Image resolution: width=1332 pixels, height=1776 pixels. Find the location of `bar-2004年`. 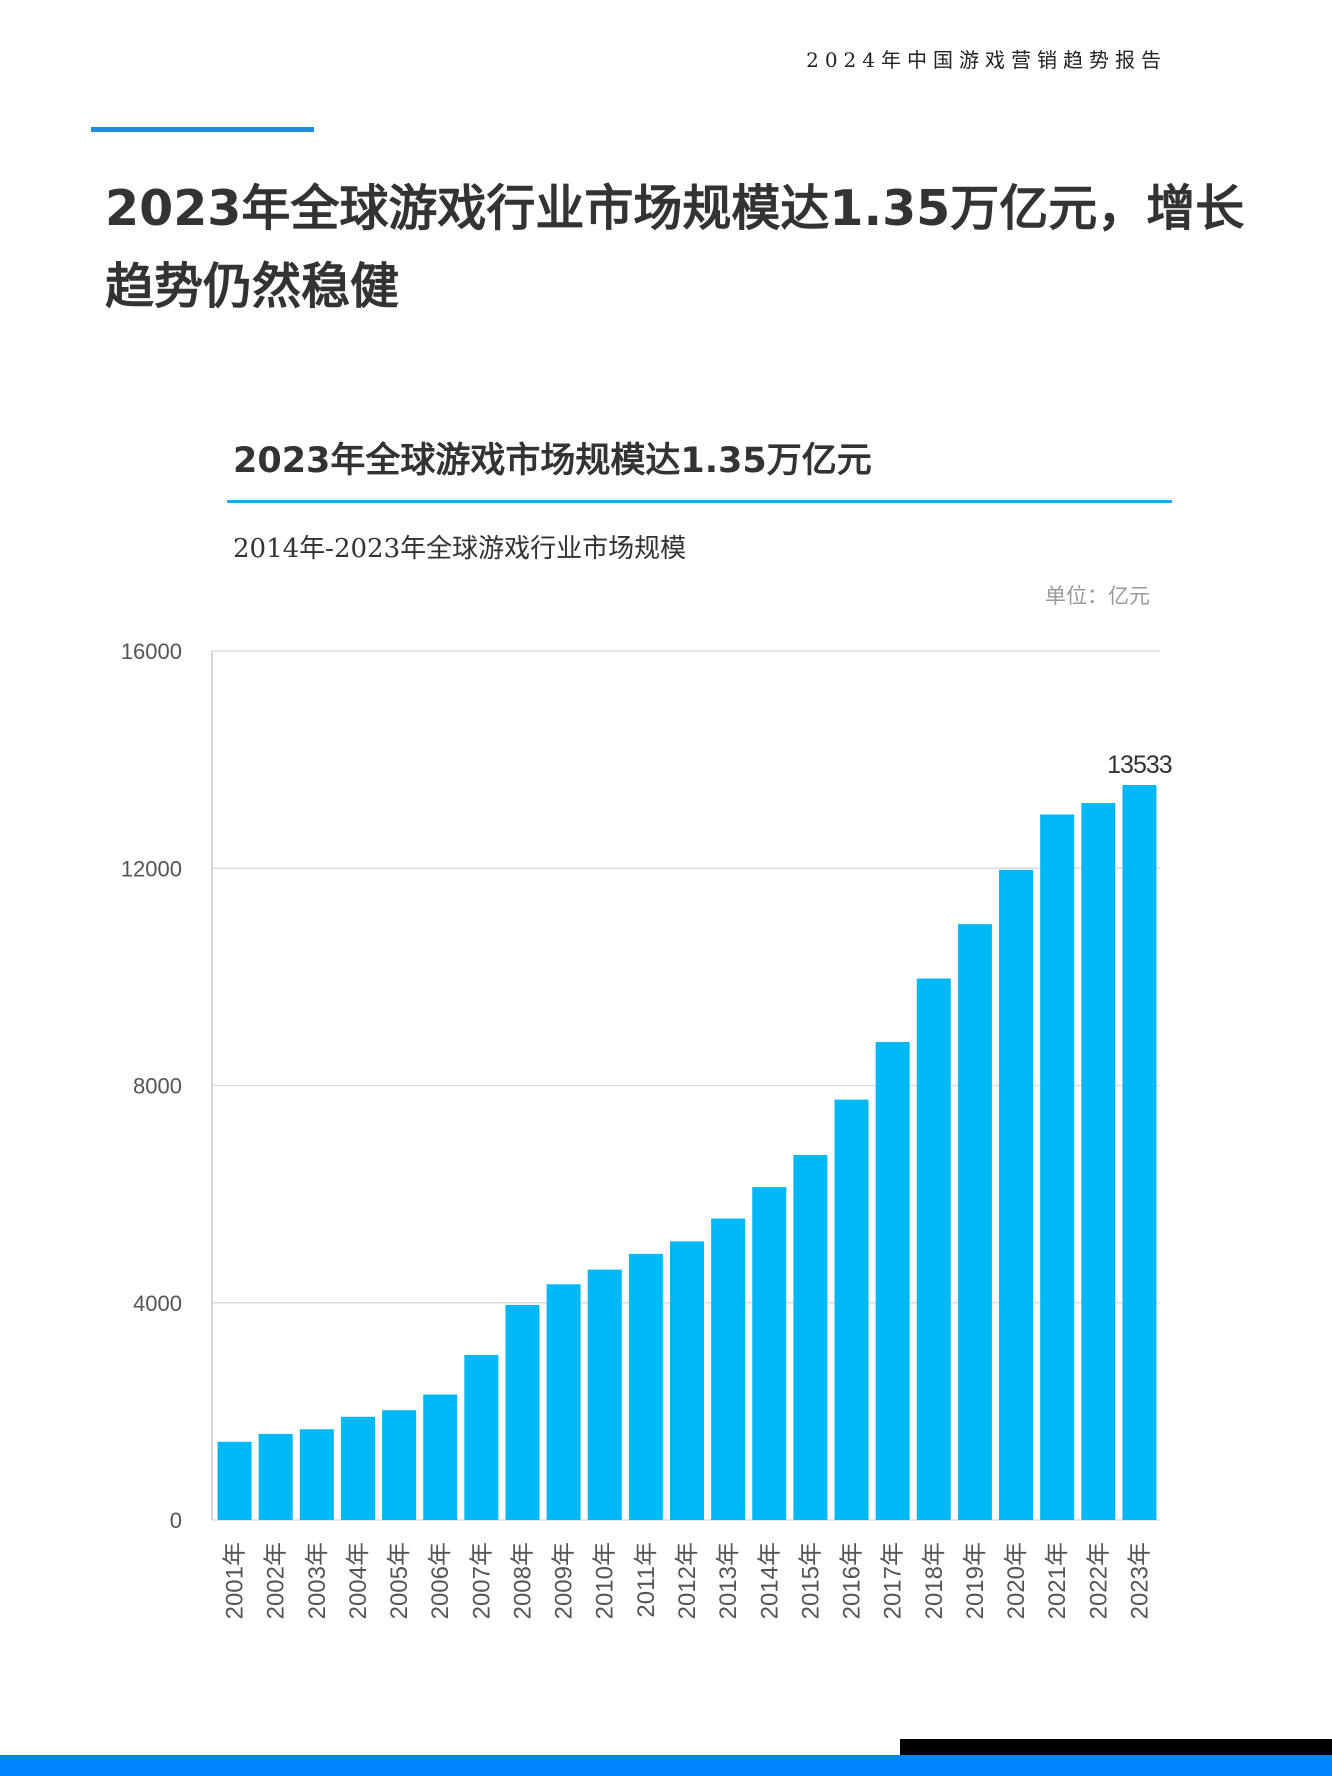

bar-2004年 is located at coordinates (357, 1468).